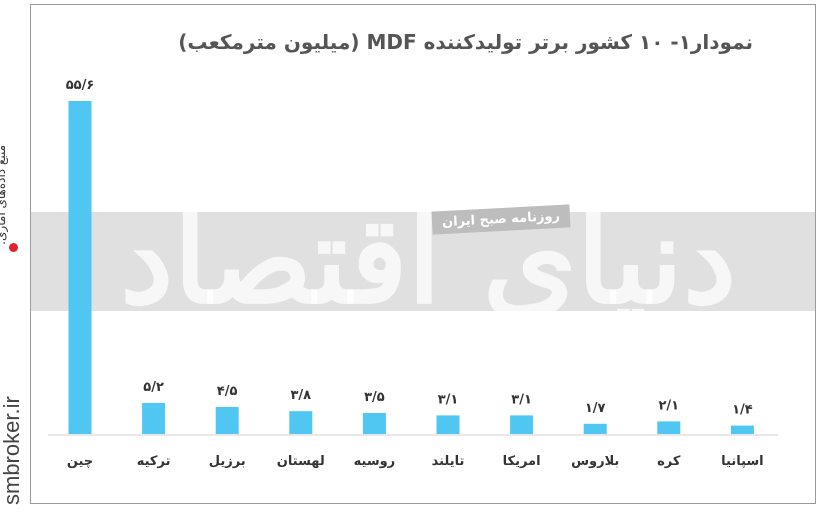  What do you see at coordinates (80, 461) in the screenshot?
I see `category-label-0: چین` at bounding box center [80, 461].